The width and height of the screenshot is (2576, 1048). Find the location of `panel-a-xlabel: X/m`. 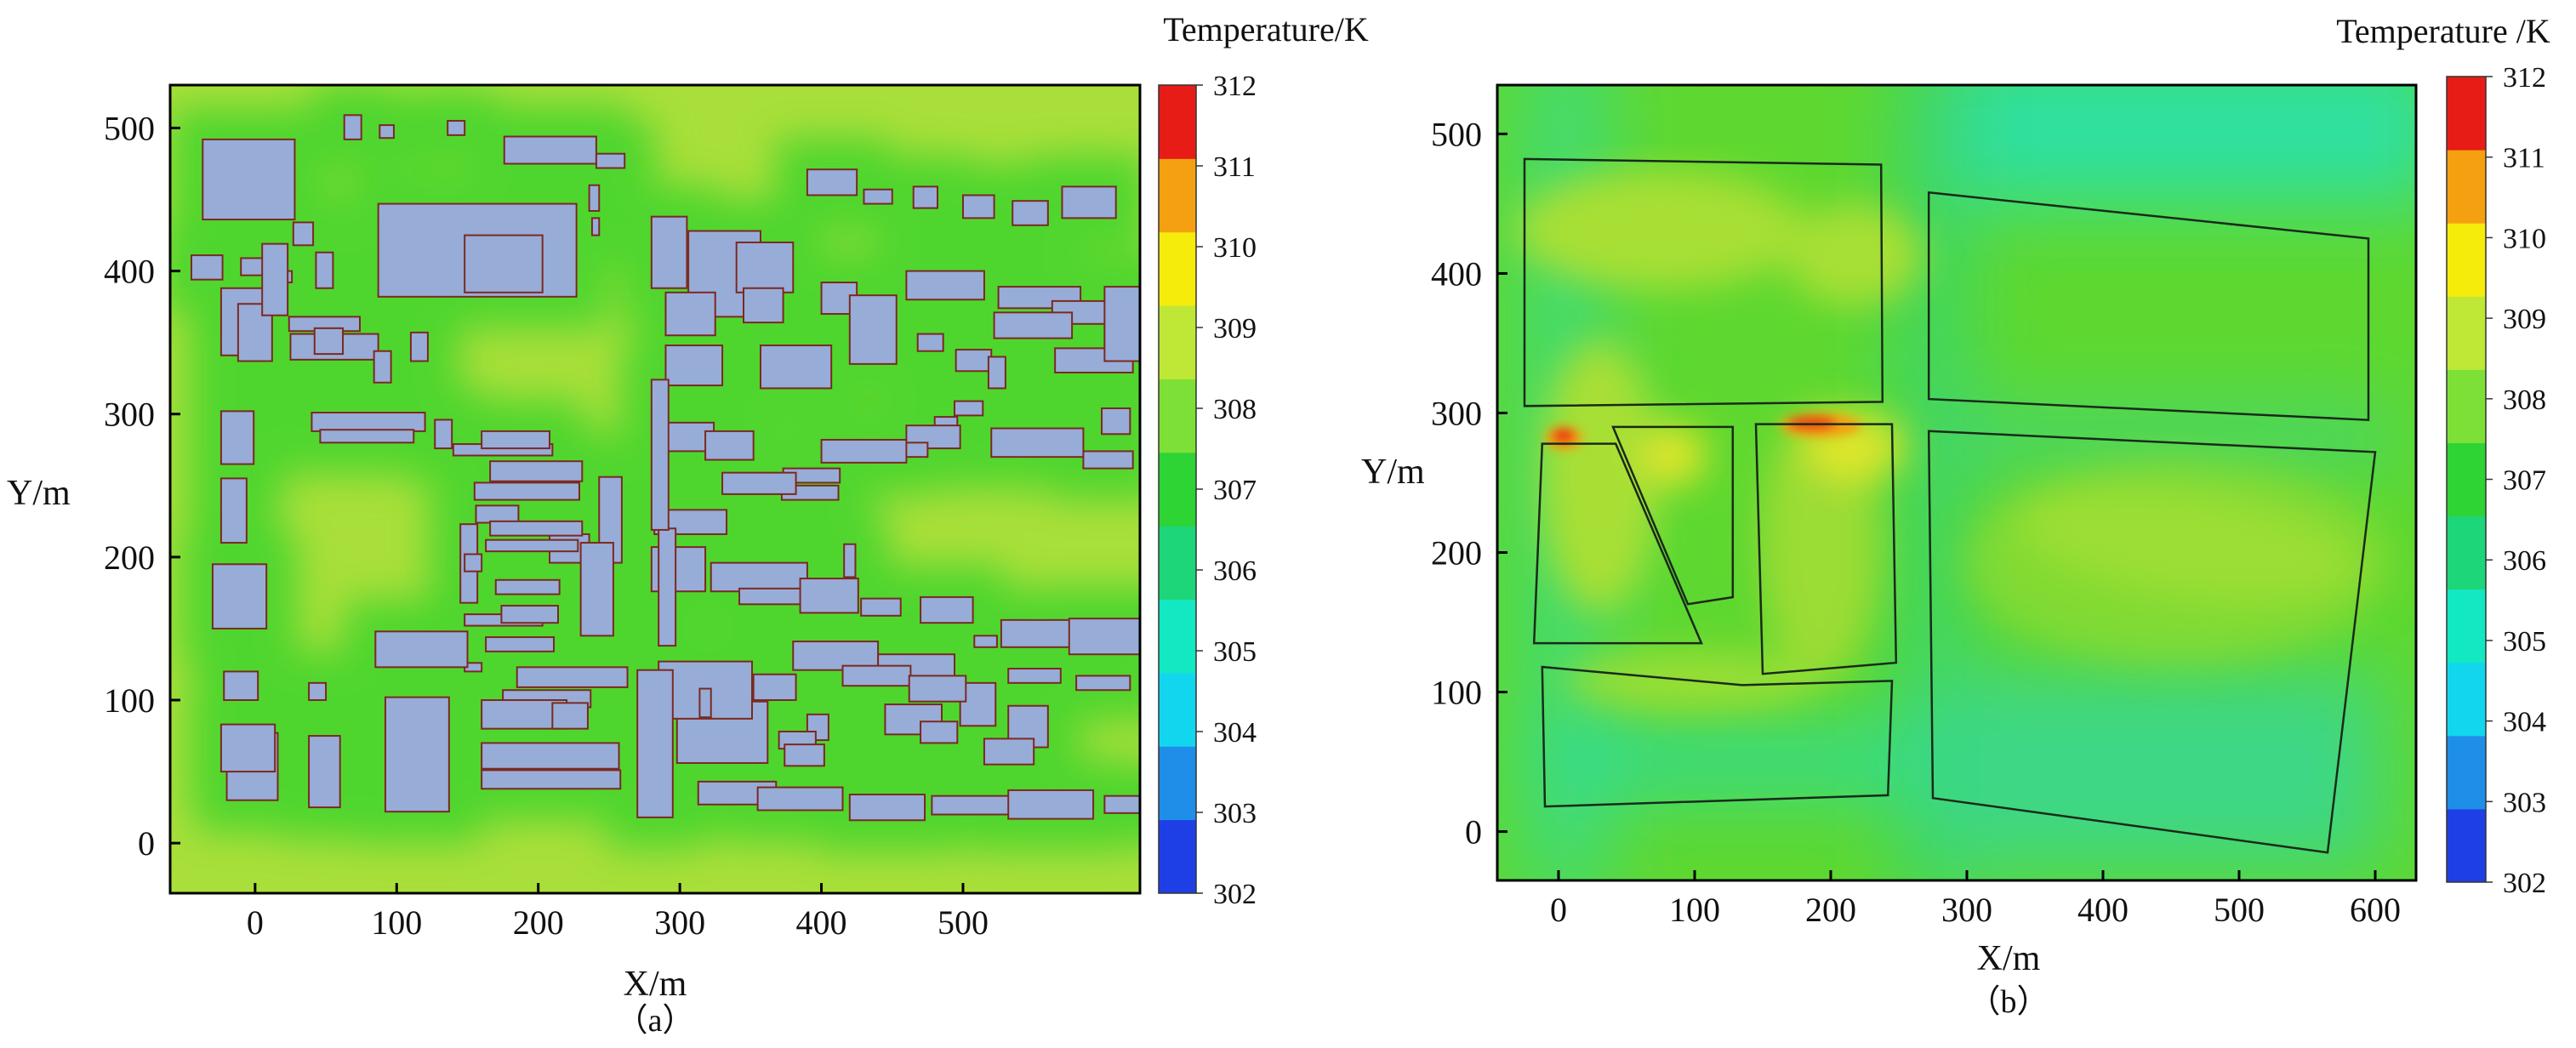

panel-a-xlabel: X/m is located at coordinates (656, 984).